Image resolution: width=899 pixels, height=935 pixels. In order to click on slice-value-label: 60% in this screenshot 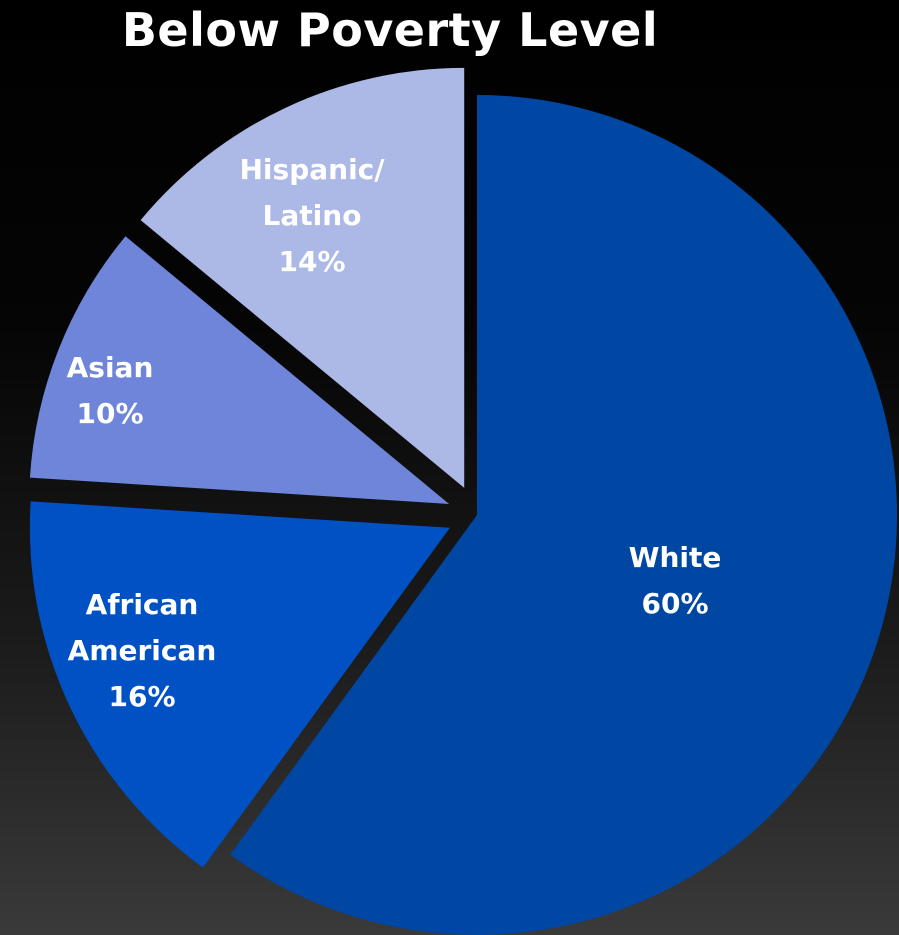, I will do `click(674, 603)`.